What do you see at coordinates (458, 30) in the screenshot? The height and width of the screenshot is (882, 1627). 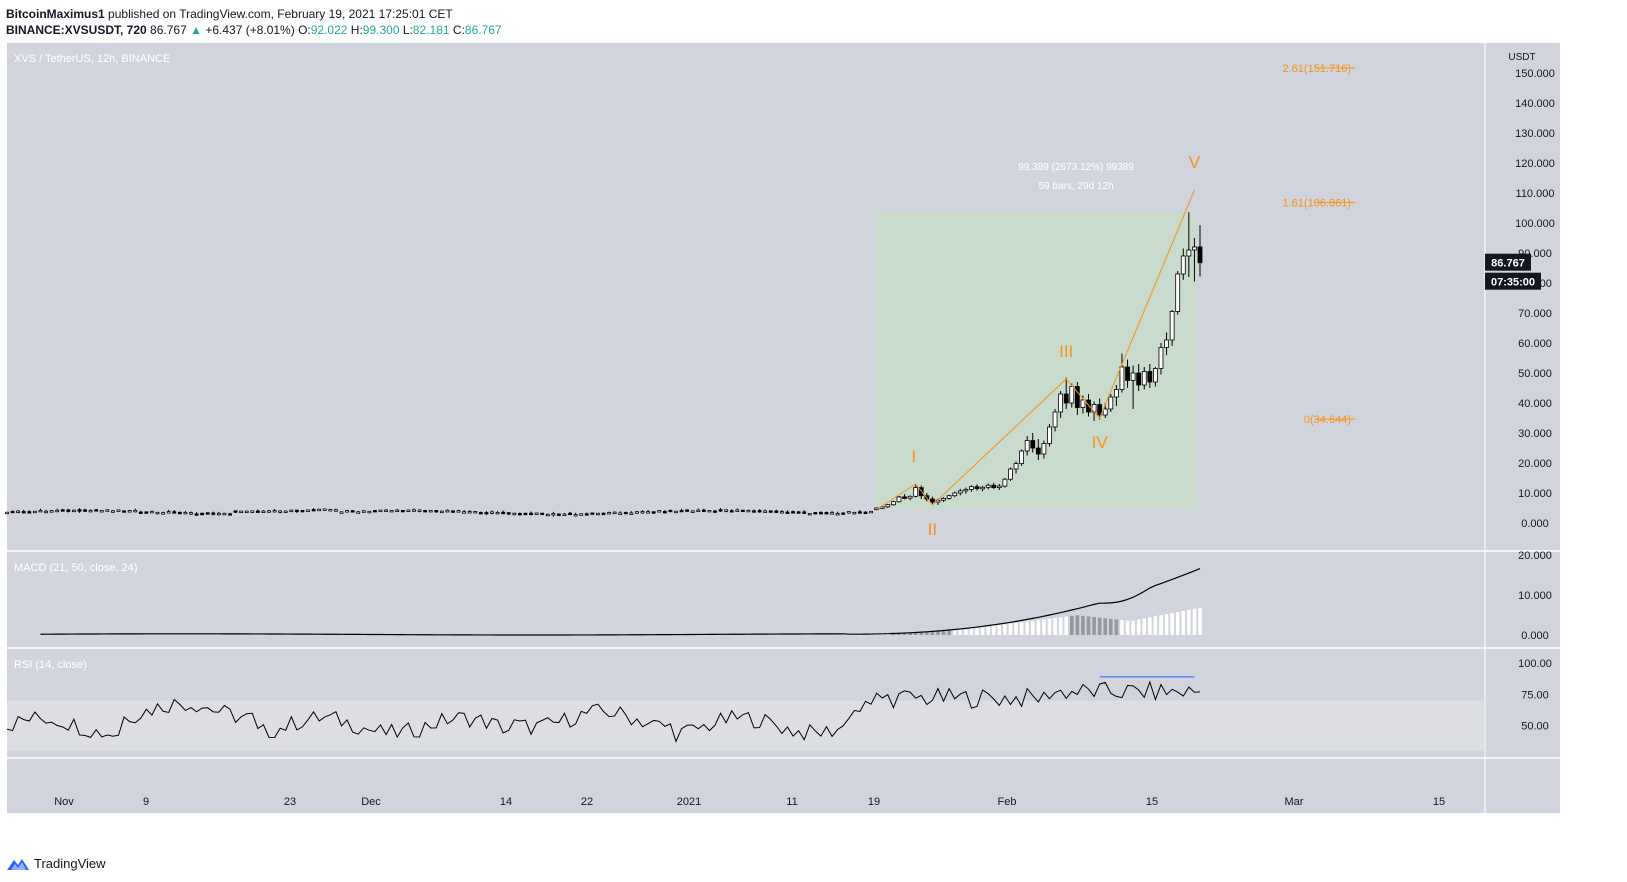 I see `close-label: C:` at bounding box center [458, 30].